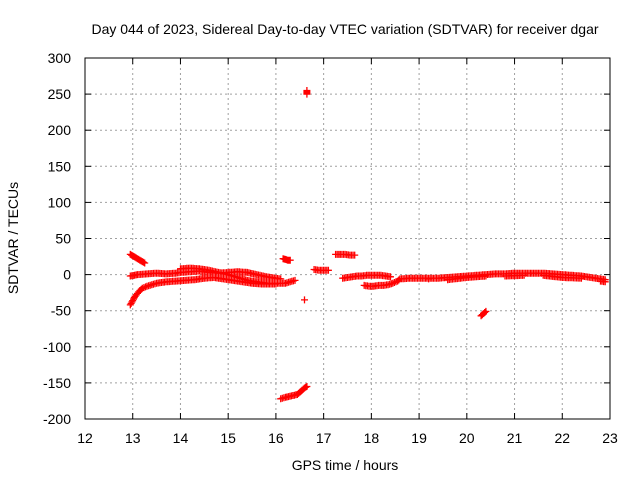 This screenshot has height=480, width=640. I want to click on x-tick-labels: 12 13 14 15 16 17 18 19 20 21 22 23, so click(347, 438).